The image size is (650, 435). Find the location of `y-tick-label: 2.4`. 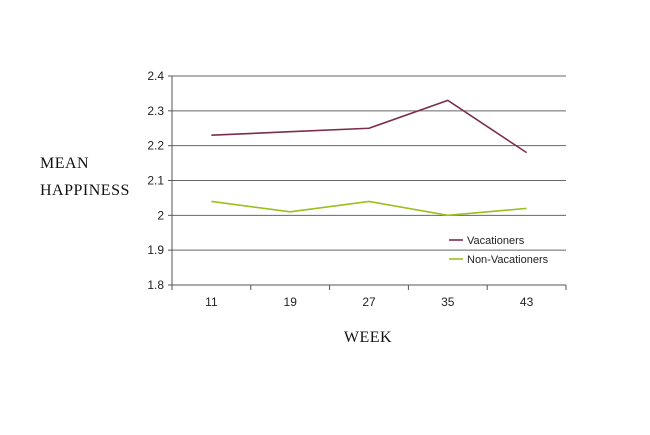

y-tick-label: 2.4 is located at coordinates (155, 76).